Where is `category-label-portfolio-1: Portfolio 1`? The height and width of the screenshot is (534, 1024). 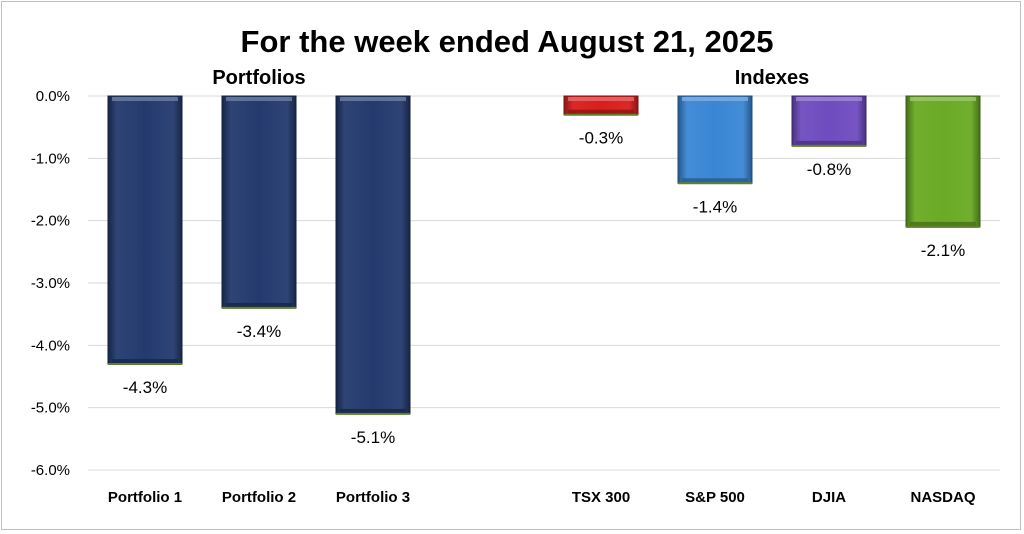 category-label-portfolio-1: Portfolio 1 is located at coordinates (145, 497).